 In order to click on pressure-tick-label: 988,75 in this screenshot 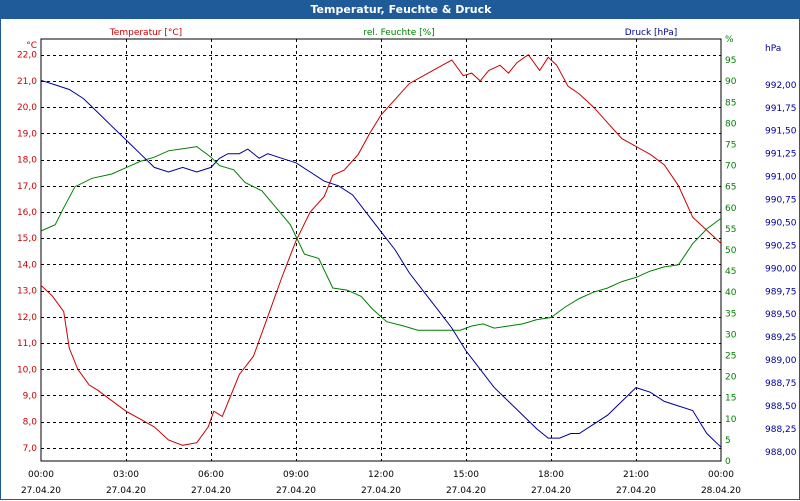, I will do `click(781, 384)`.